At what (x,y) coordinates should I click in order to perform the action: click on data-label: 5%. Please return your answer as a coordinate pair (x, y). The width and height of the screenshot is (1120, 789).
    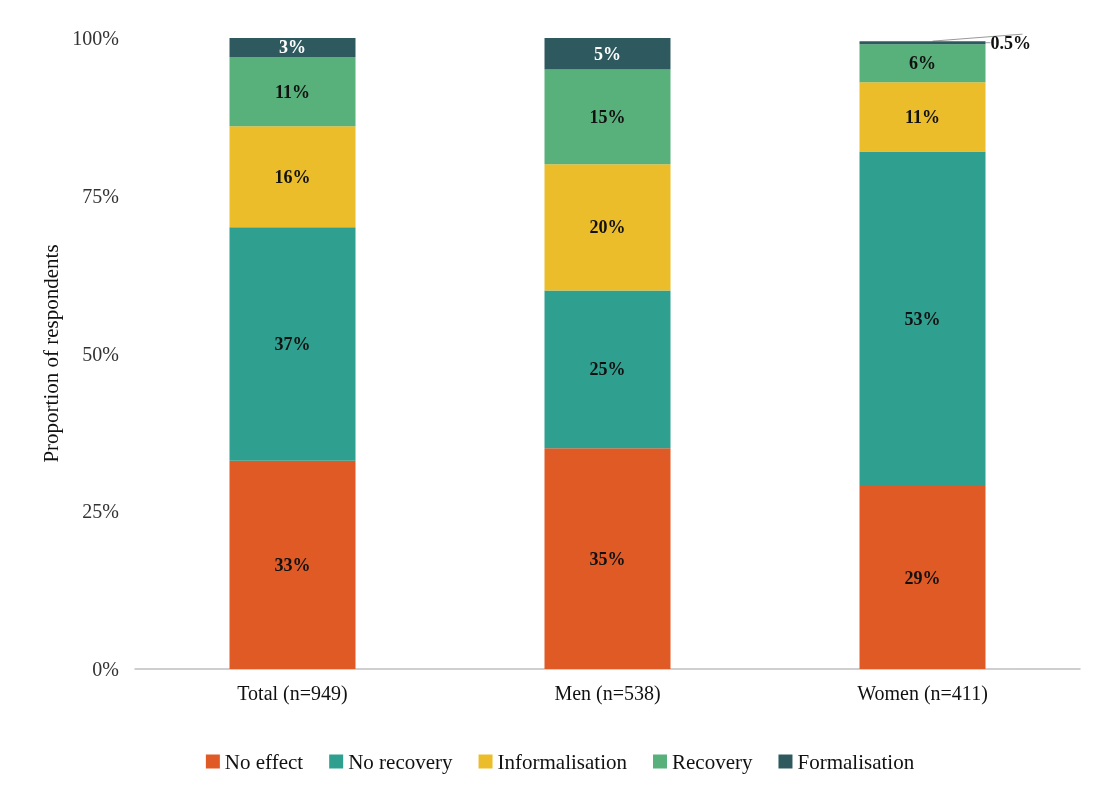
    Looking at the image, I should click on (607, 53).